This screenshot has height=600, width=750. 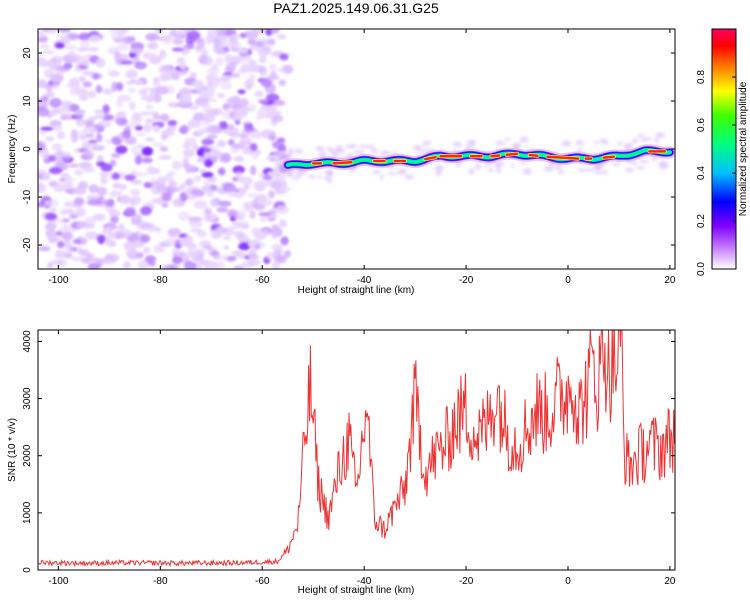 What do you see at coordinates (533, 155) in the screenshot?
I see `heatmap-ridge-peak` at bounding box center [533, 155].